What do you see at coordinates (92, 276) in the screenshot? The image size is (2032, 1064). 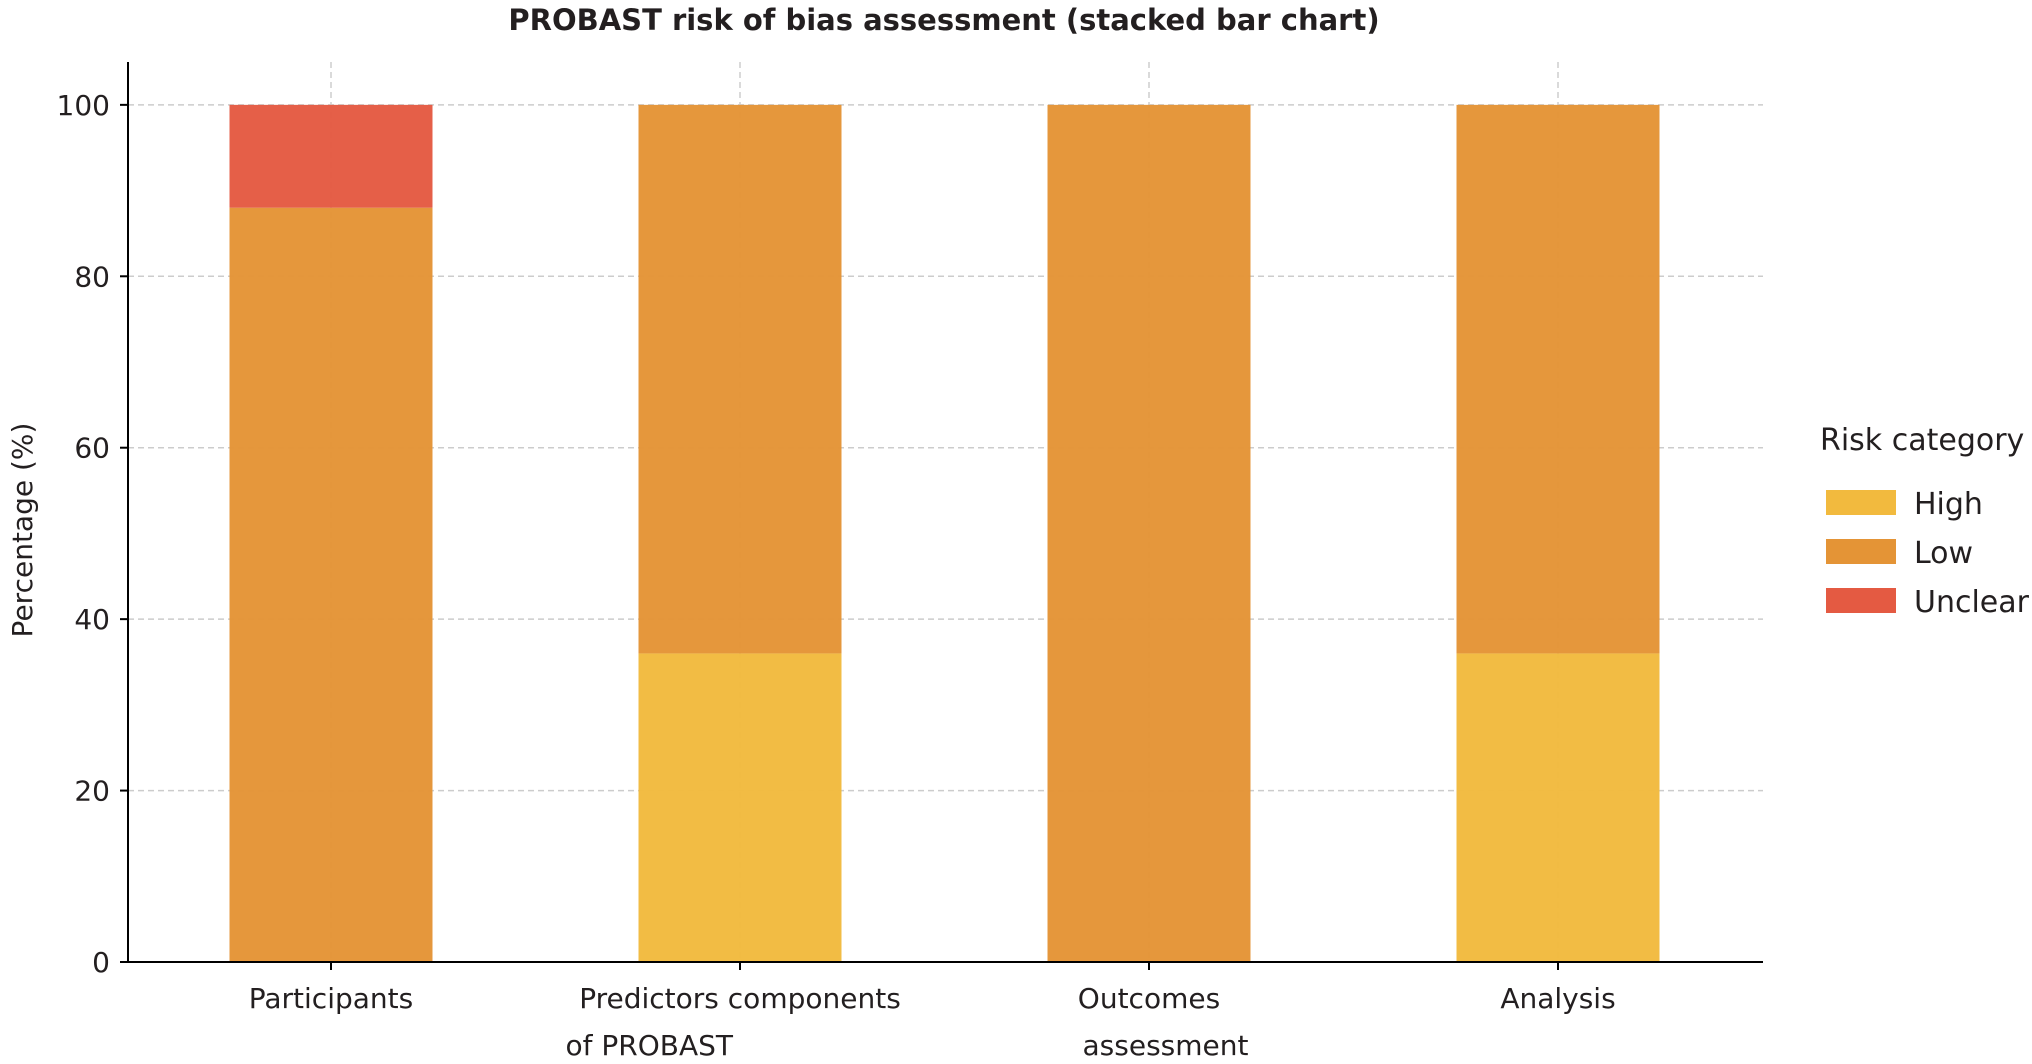 I see `y-tick-label-4: 80` at bounding box center [92, 276].